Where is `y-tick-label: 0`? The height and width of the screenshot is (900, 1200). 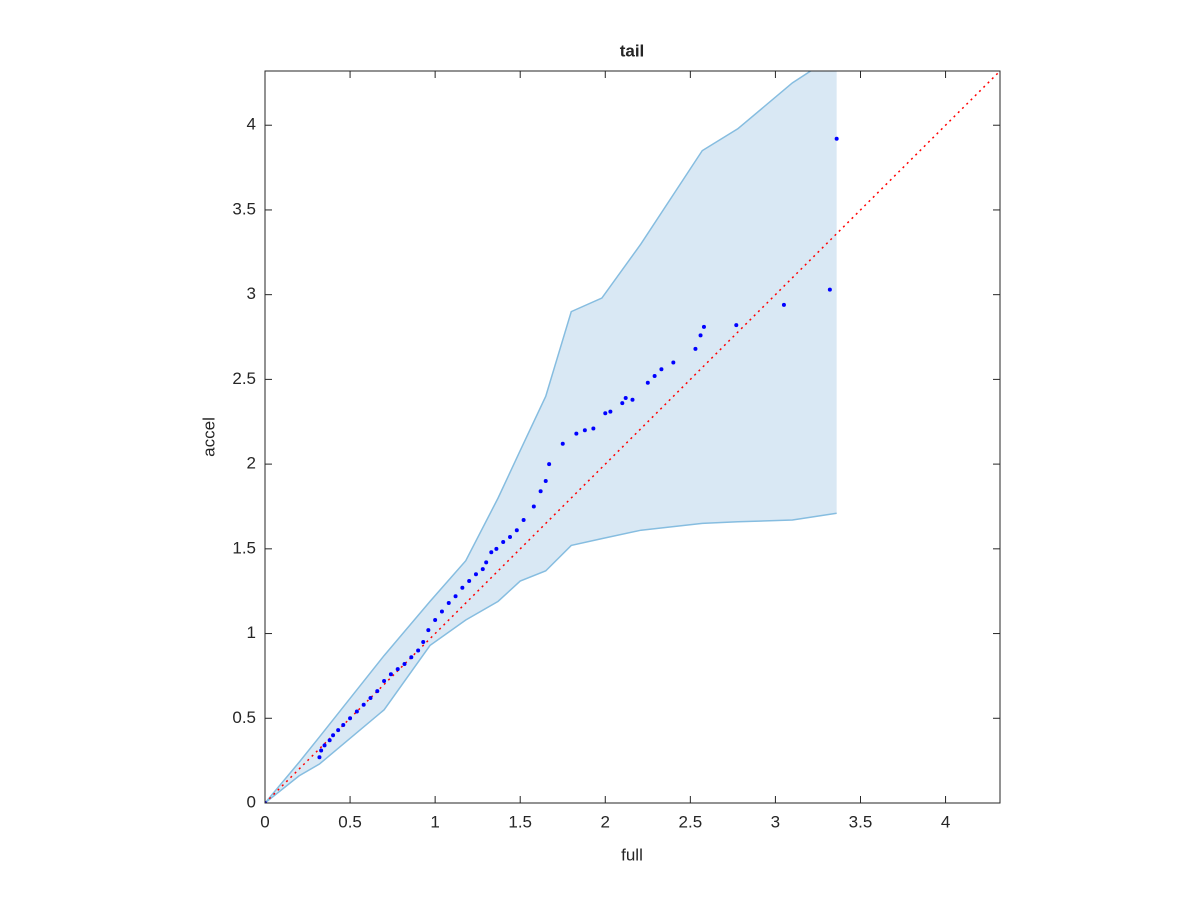
y-tick-label: 0 is located at coordinates (251, 801).